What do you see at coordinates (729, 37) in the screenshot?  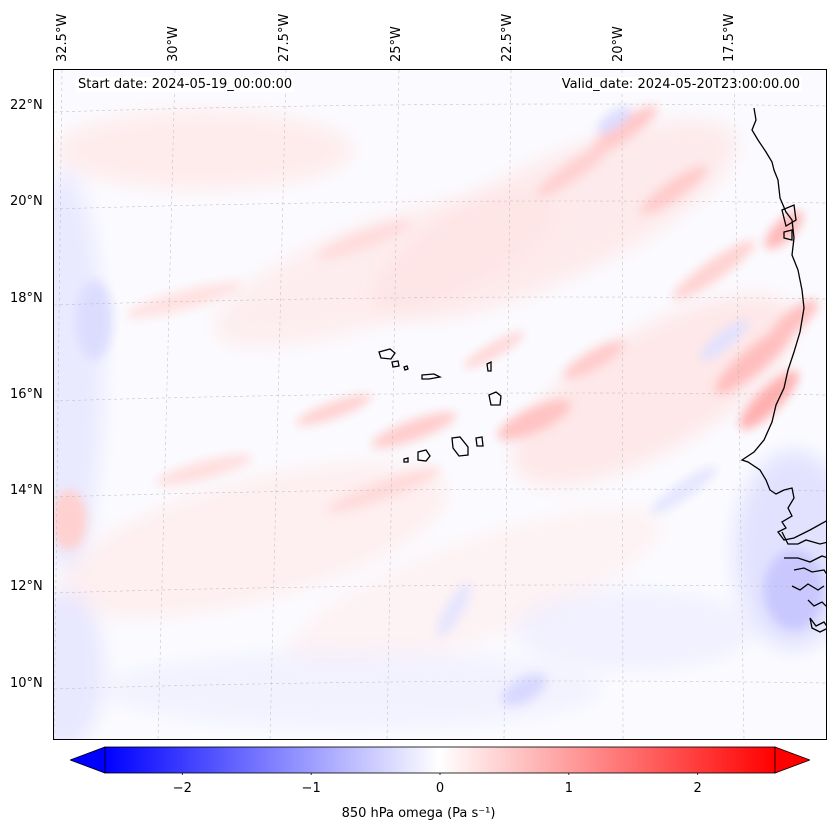 I see `longitude-label: 17.5°W` at bounding box center [729, 37].